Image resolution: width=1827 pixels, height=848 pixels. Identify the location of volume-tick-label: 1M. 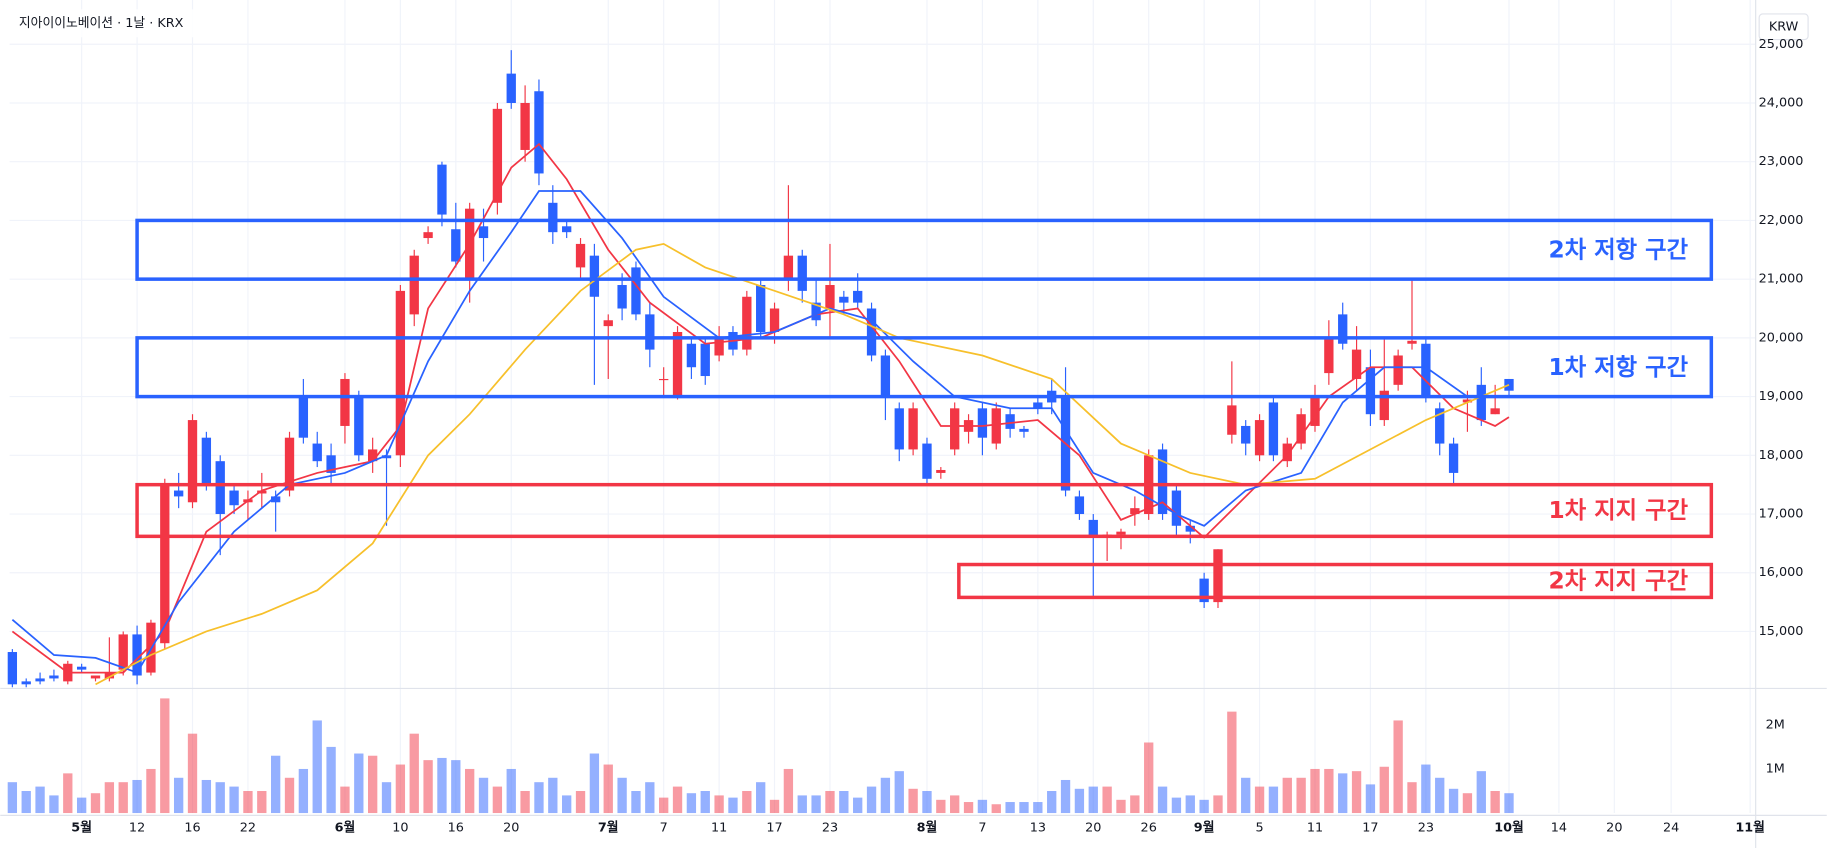
(1775, 768).